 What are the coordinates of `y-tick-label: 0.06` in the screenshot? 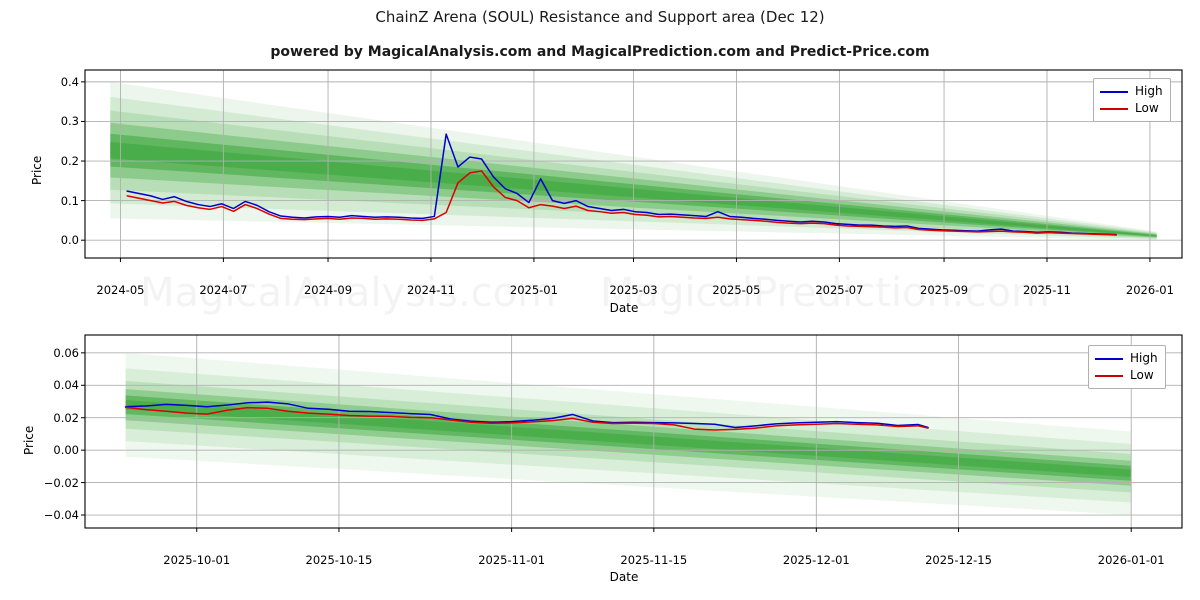 It's located at (66, 352).